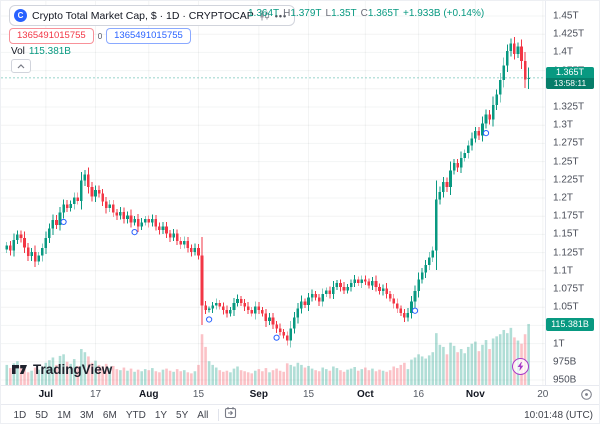  Describe the element at coordinates (300, 395) in the screenshot. I see `time-axis: Jul 17 Aug 15 Sep 15 Oct 16 Nov 20` at that location.